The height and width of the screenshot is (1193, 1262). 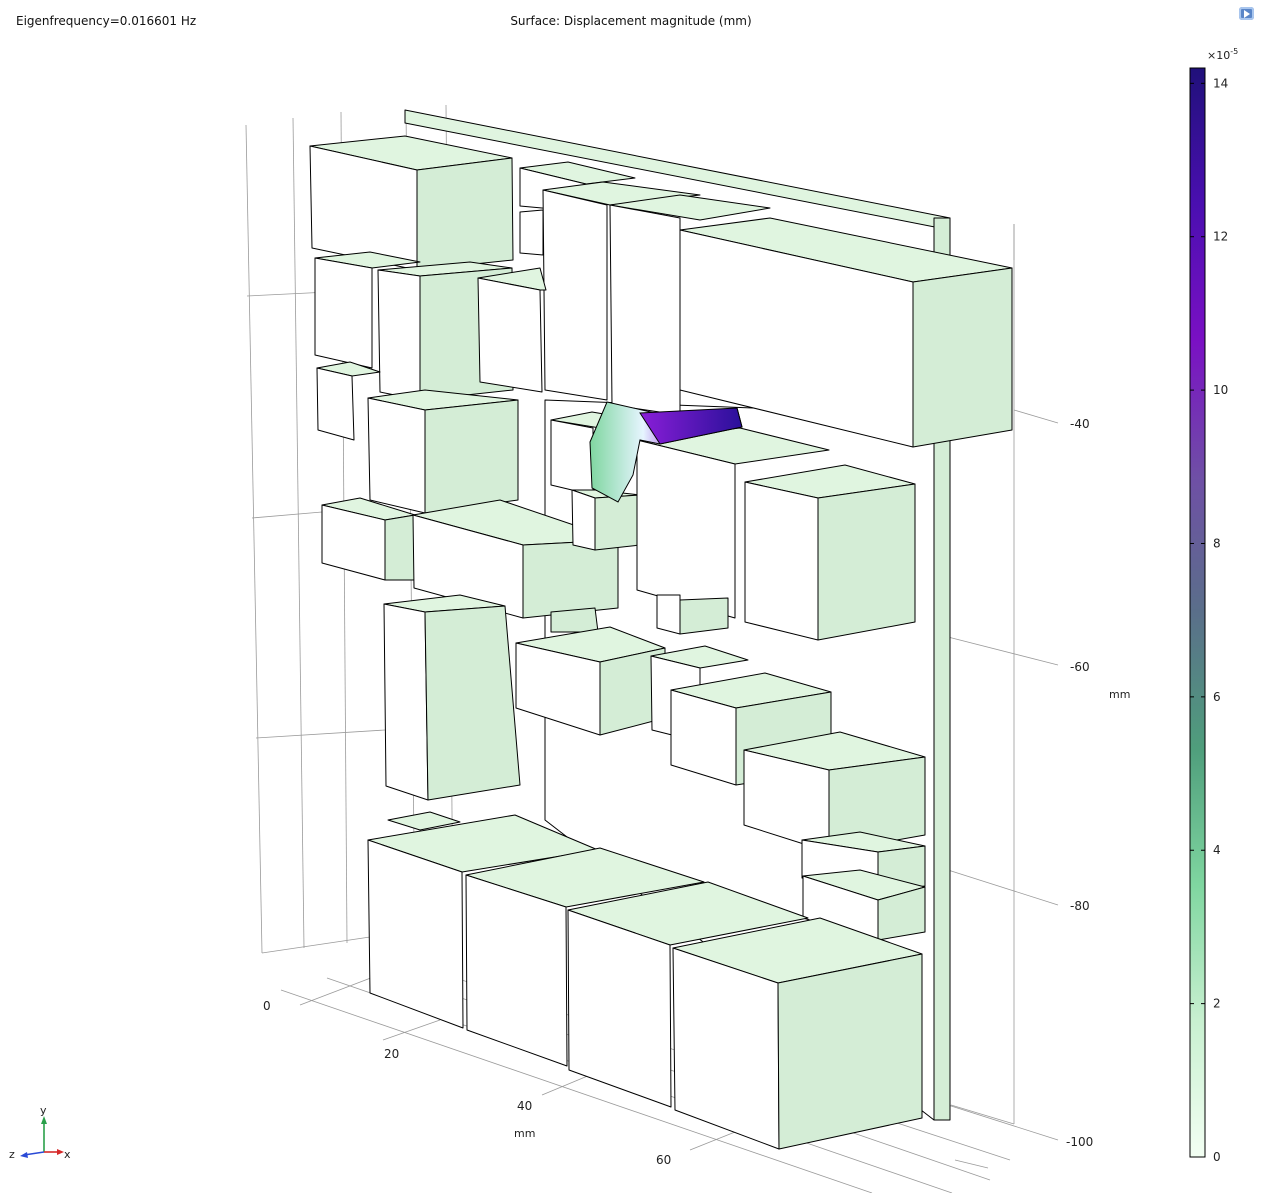 What do you see at coordinates (1080, 906) in the screenshot?
I see `y-tick-minus-80: -80` at bounding box center [1080, 906].